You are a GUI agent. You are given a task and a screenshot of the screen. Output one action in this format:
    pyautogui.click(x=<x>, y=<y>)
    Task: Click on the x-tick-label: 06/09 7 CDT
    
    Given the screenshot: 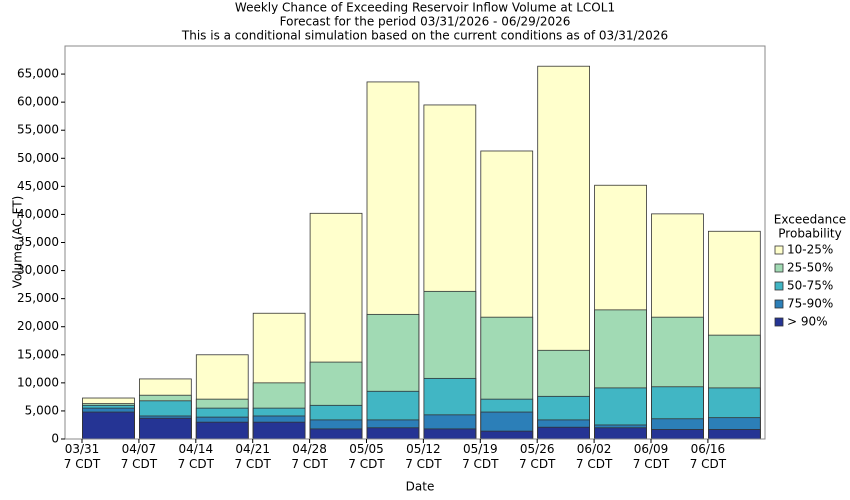 What is the action you would take?
    pyautogui.click(x=651, y=456)
    